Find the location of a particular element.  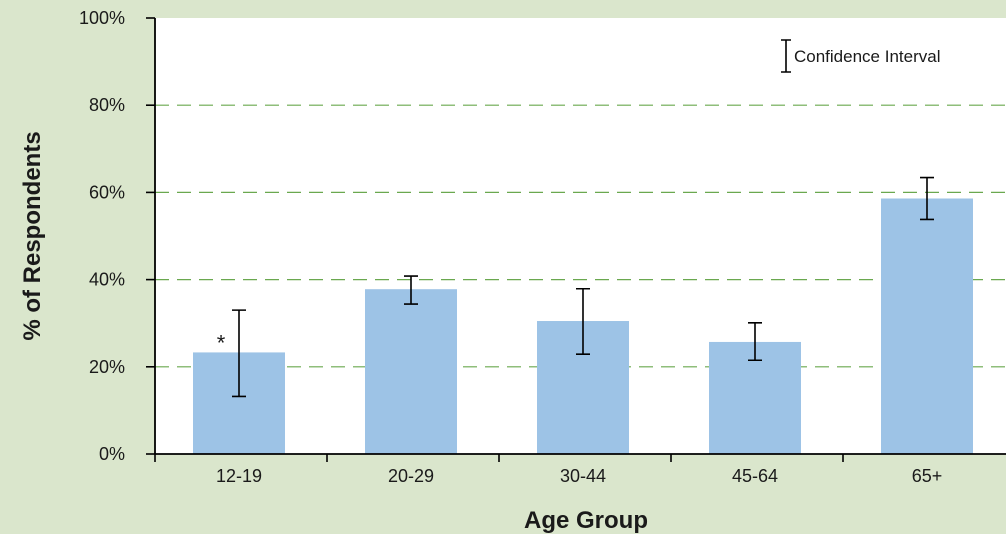

y-tick-label-20: 20% is located at coordinates (107, 367).